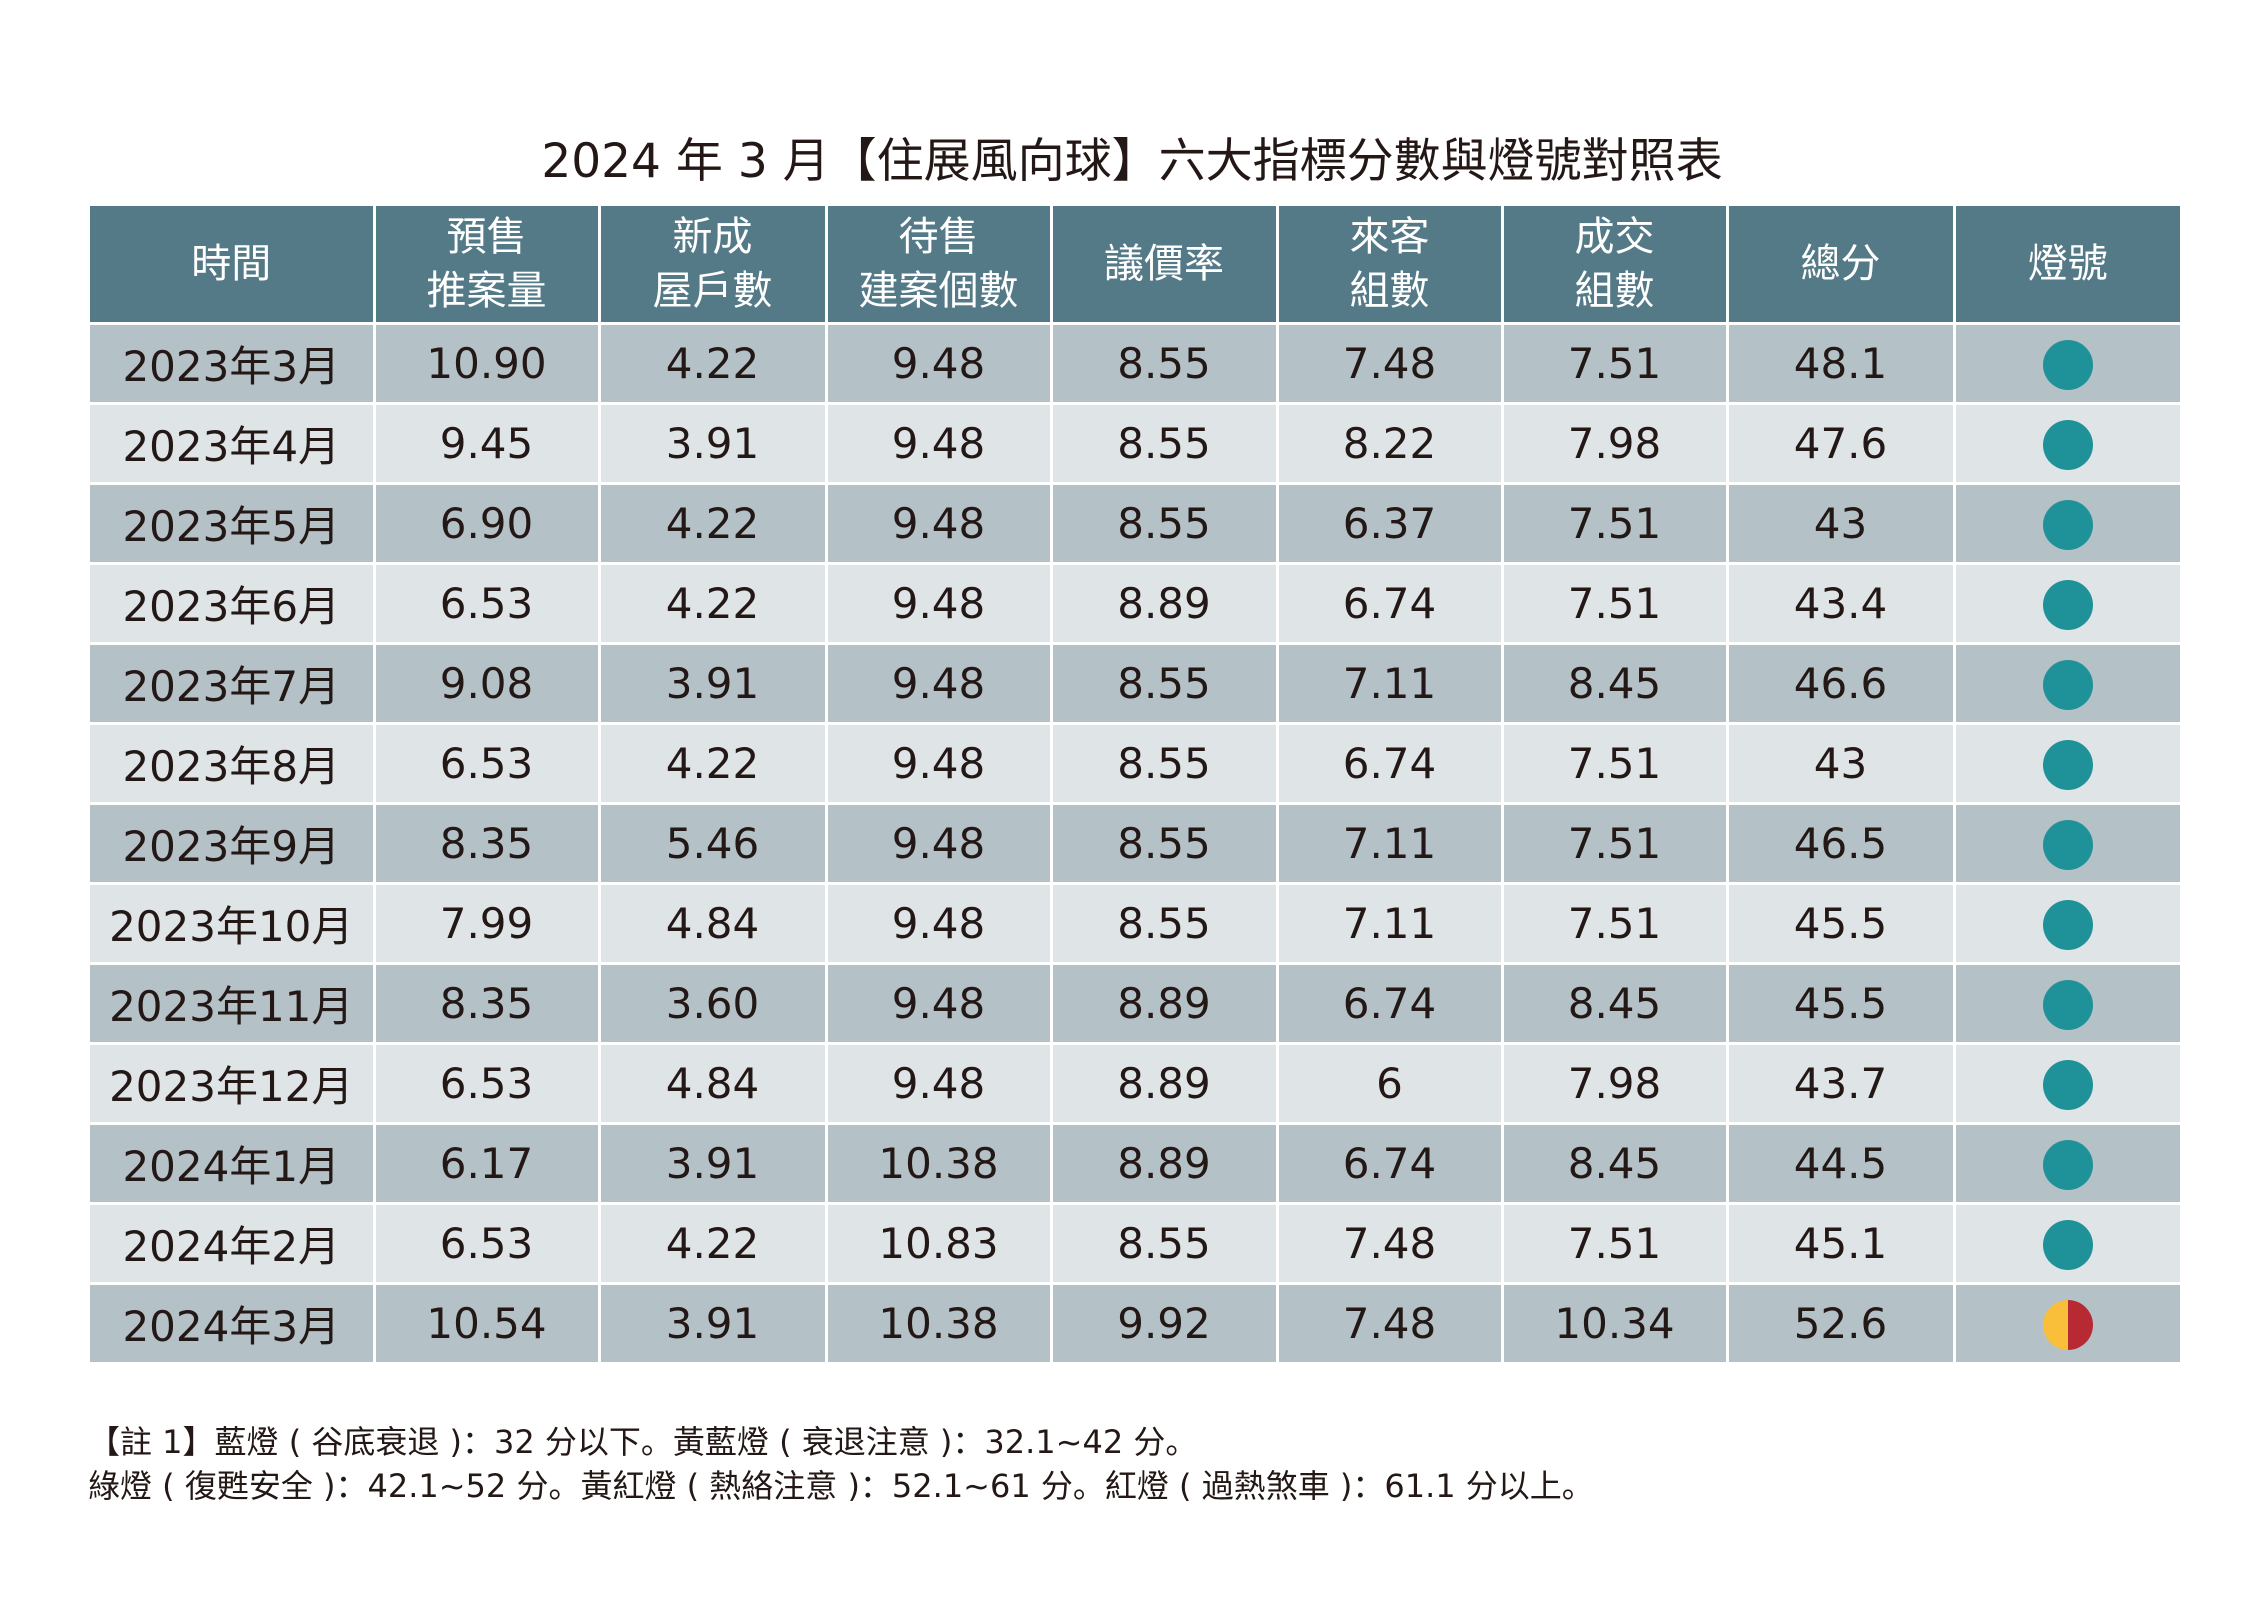 This screenshot has height=1614, width=2264. What do you see at coordinates (1389, 683) in the screenshot?
I see `score-cell: 7.11` at bounding box center [1389, 683].